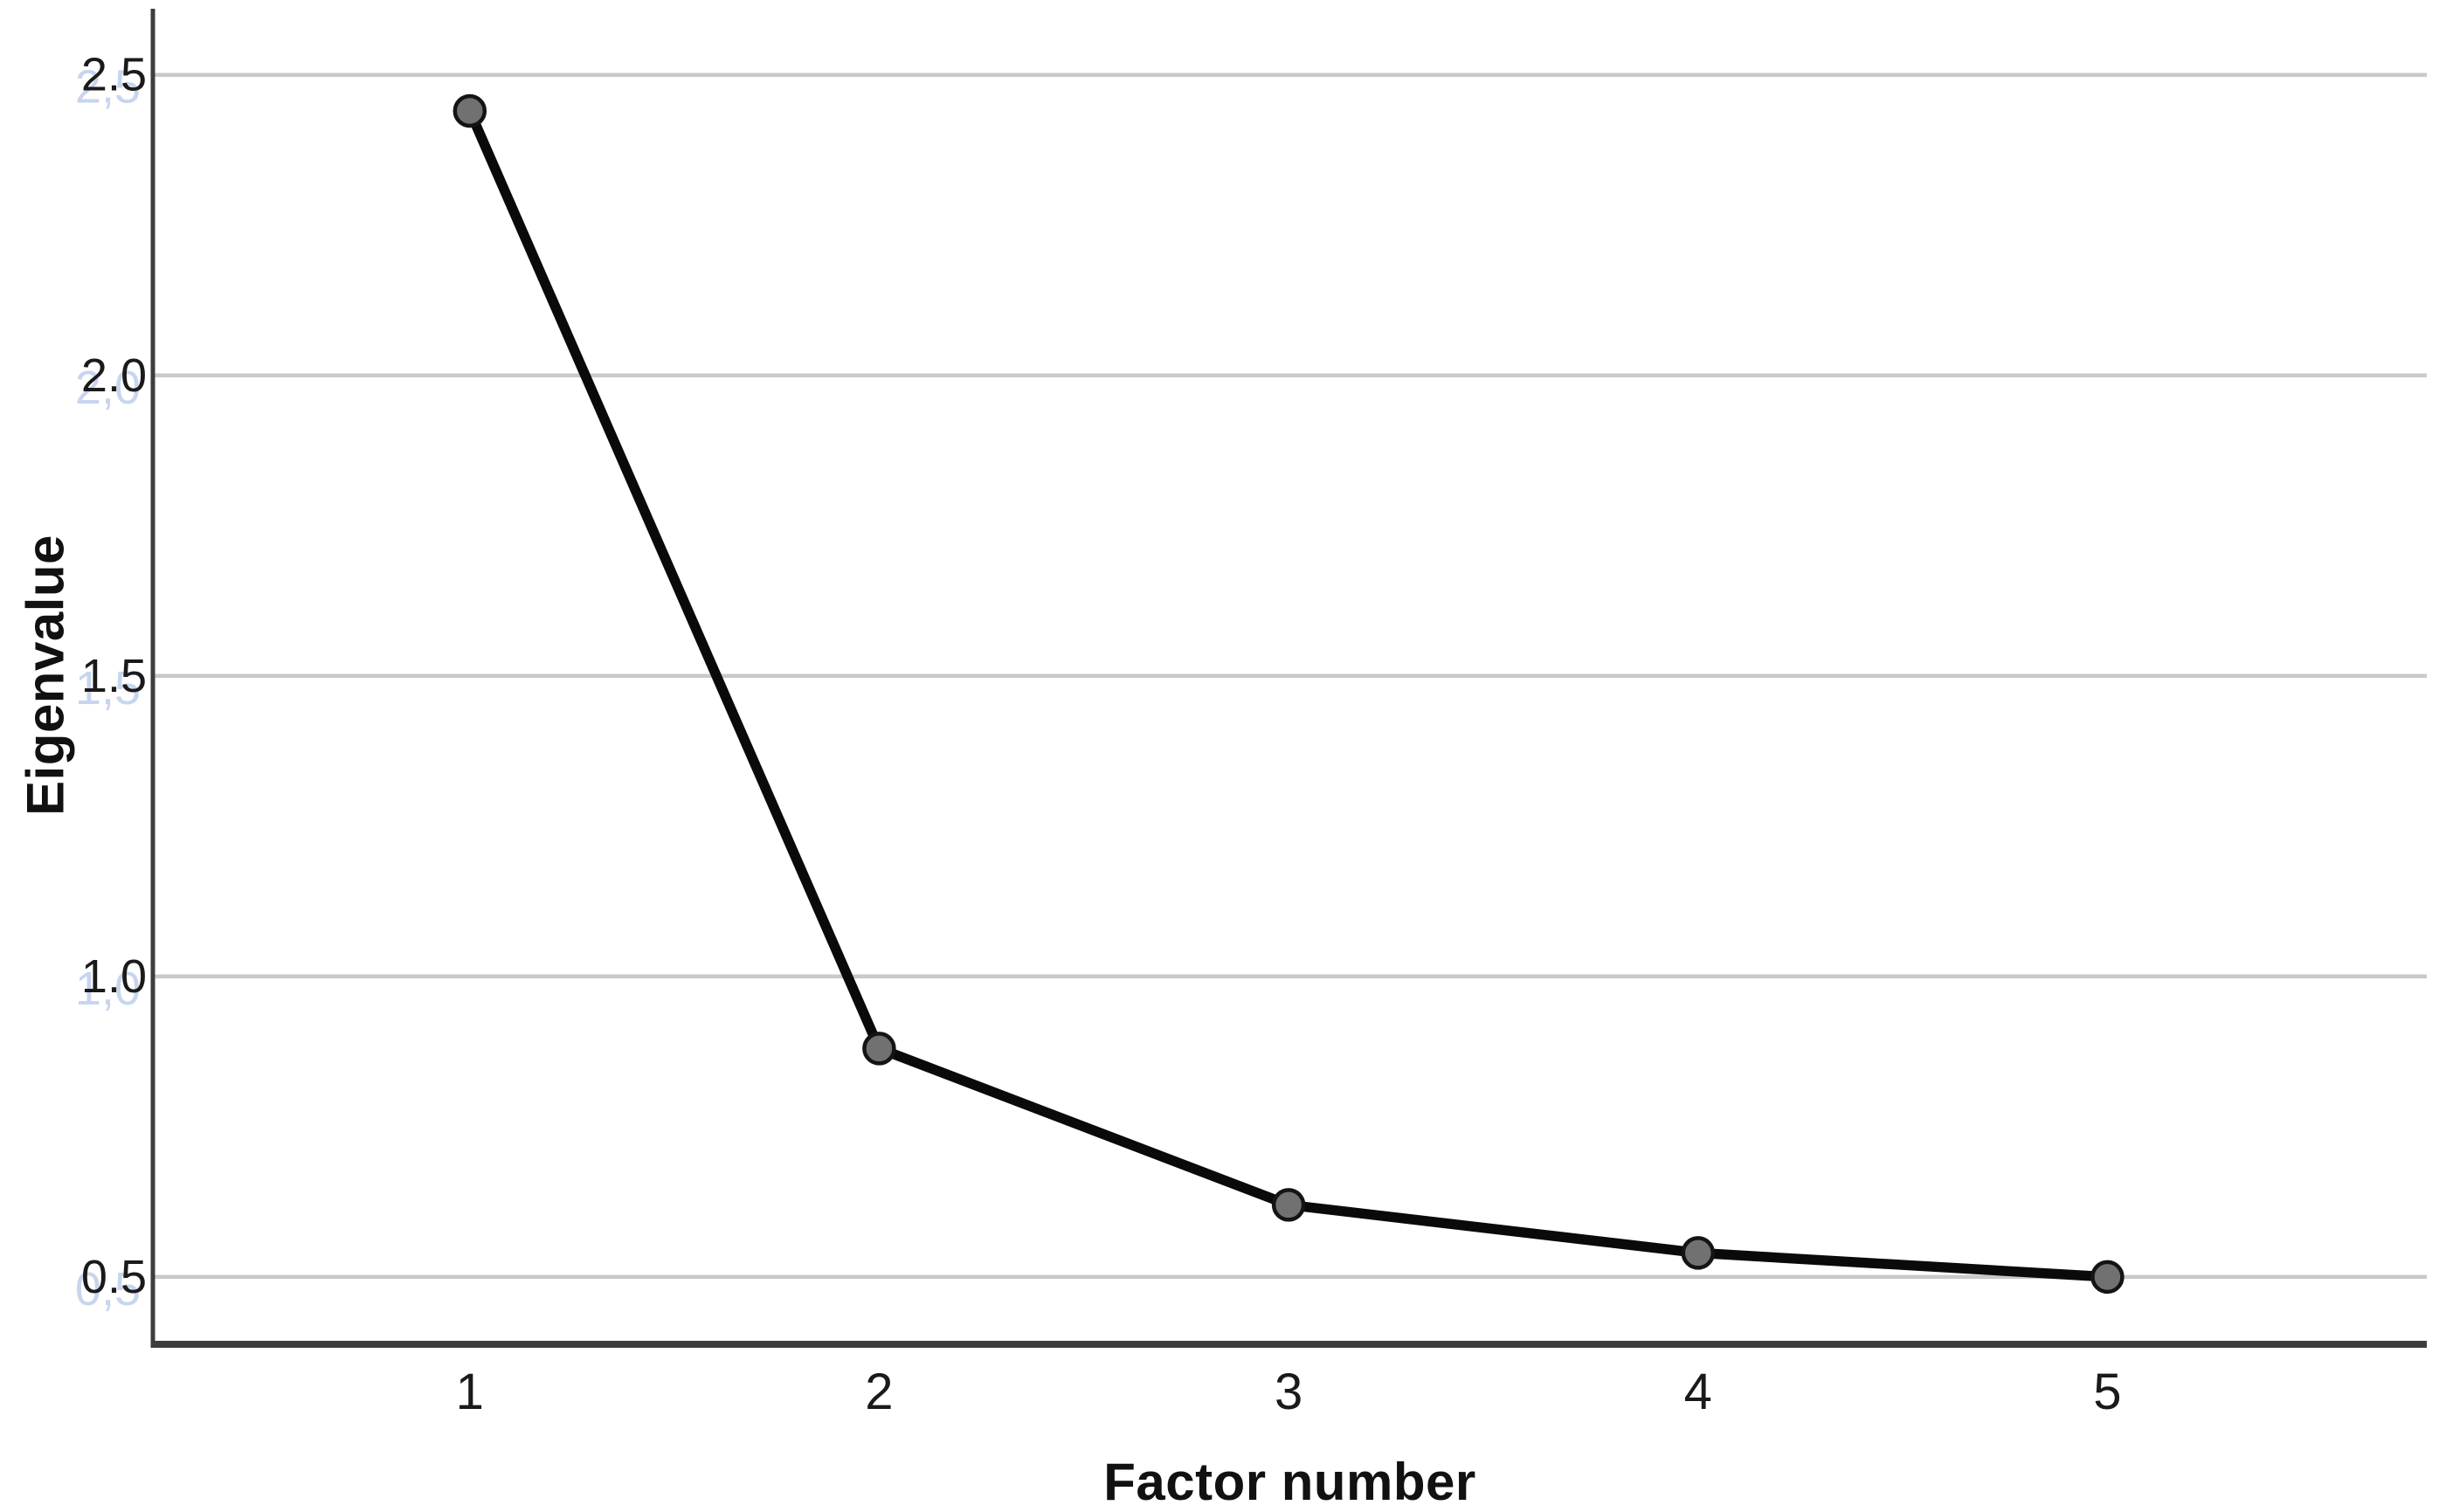 This screenshot has height=1512, width=2446. Describe the element at coordinates (108, 388) in the screenshot. I see `y-tick-ghost-label: 2,0` at that location.